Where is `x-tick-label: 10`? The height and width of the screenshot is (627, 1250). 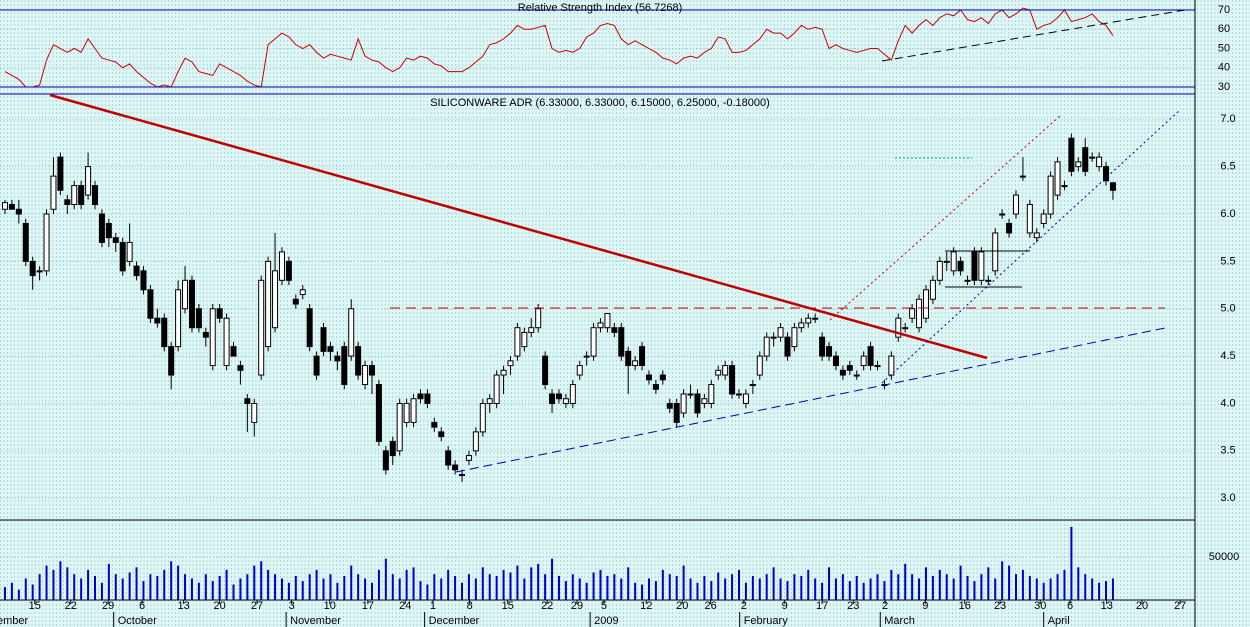
x-tick-label: 10 is located at coordinates (330, 606).